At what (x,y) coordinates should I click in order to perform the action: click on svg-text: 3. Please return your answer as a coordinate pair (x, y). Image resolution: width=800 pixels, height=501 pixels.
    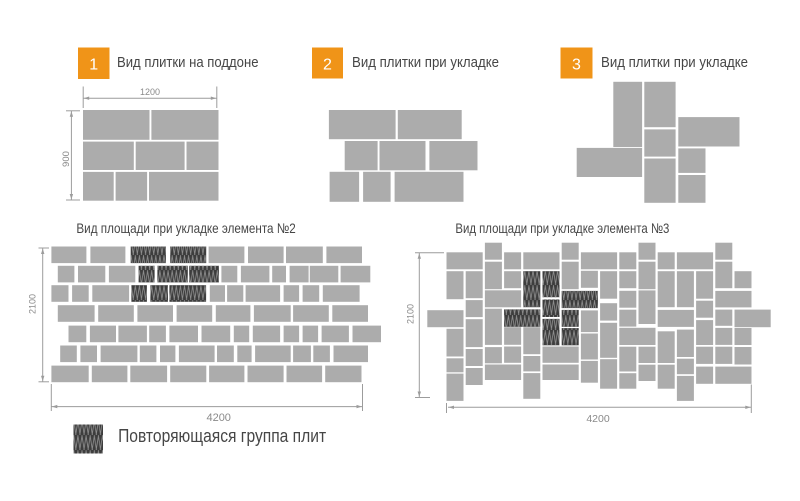
    Looking at the image, I should click on (576, 65).